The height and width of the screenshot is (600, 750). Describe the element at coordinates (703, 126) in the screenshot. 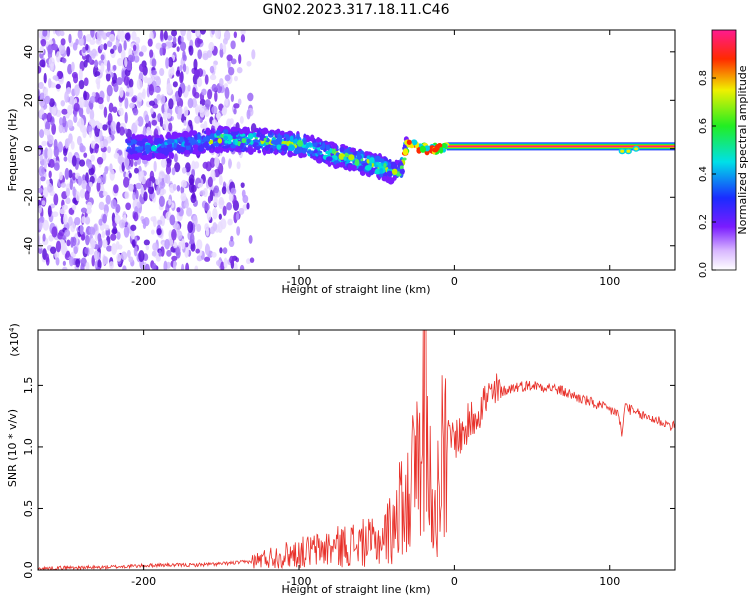

I see `colorbar-tick-label: 0.6` at that location.